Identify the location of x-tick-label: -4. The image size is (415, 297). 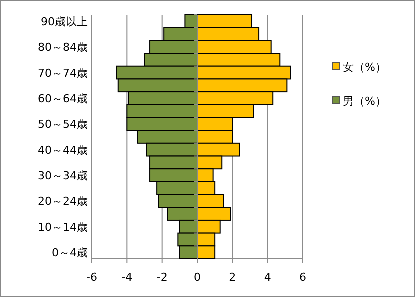
(127, 277).